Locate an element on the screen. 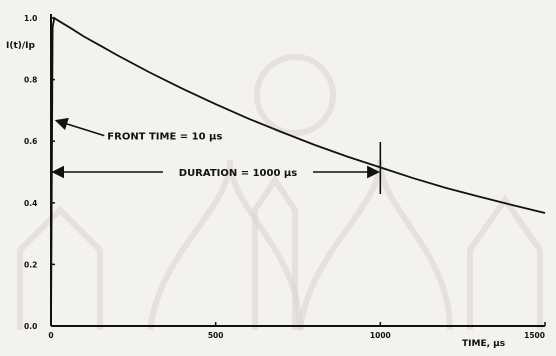 The image size is (556, 356). y-tick-label: 0.4 is located at coordinates (30, 203).